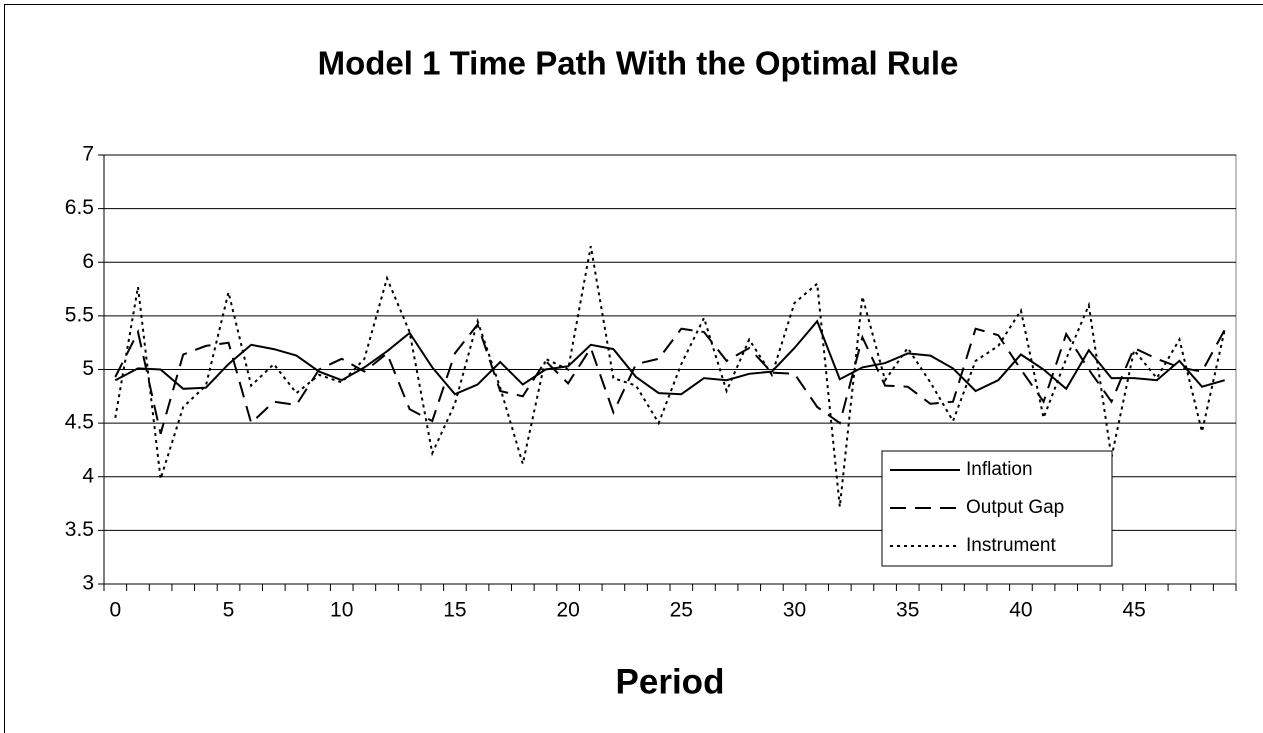 This screenshot has height=733, width=1263. Describe the element at coordinates (88, 583) in the screenshot. I see `y-tick-label: 3` at that location.